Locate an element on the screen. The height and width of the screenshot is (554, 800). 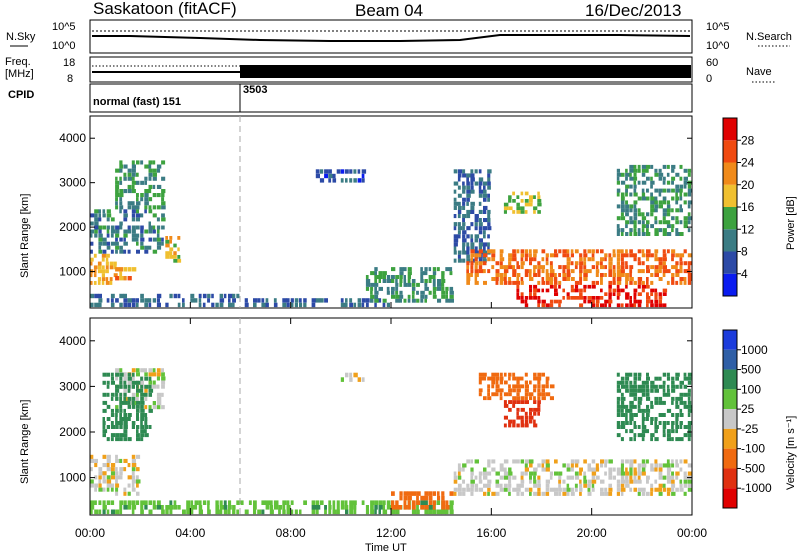
noise-sky-line is located at coordinates (391, 38).